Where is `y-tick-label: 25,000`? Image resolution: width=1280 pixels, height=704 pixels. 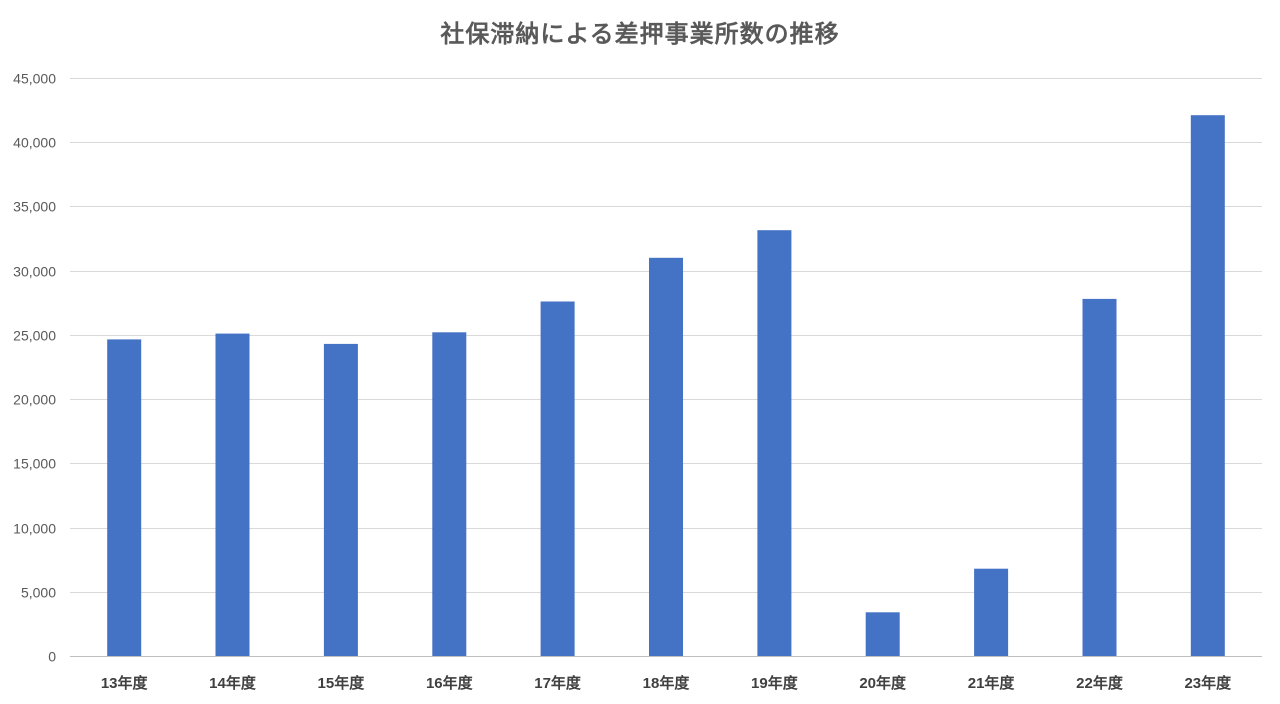 y-tick-label: 25,000 is located at coordinates (34, 336).